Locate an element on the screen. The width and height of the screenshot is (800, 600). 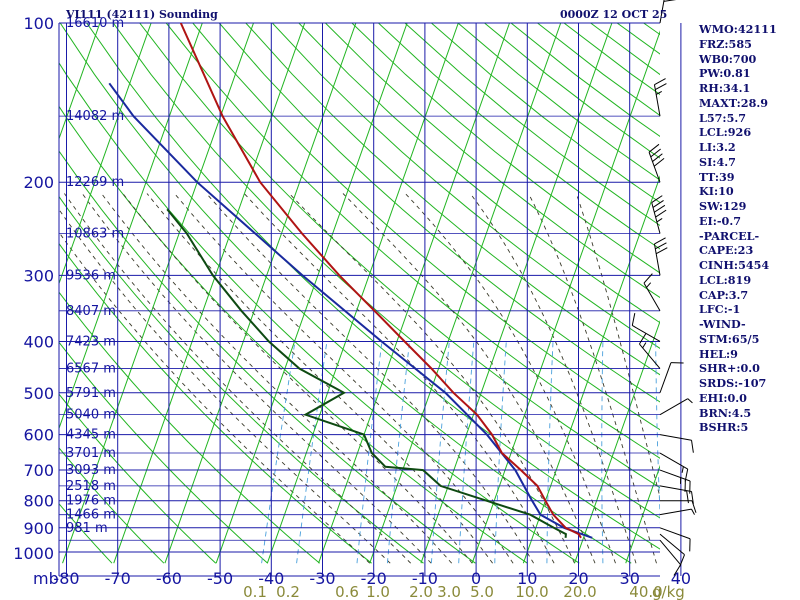
height-label: 1466 m is located at coordinates (91, 515).